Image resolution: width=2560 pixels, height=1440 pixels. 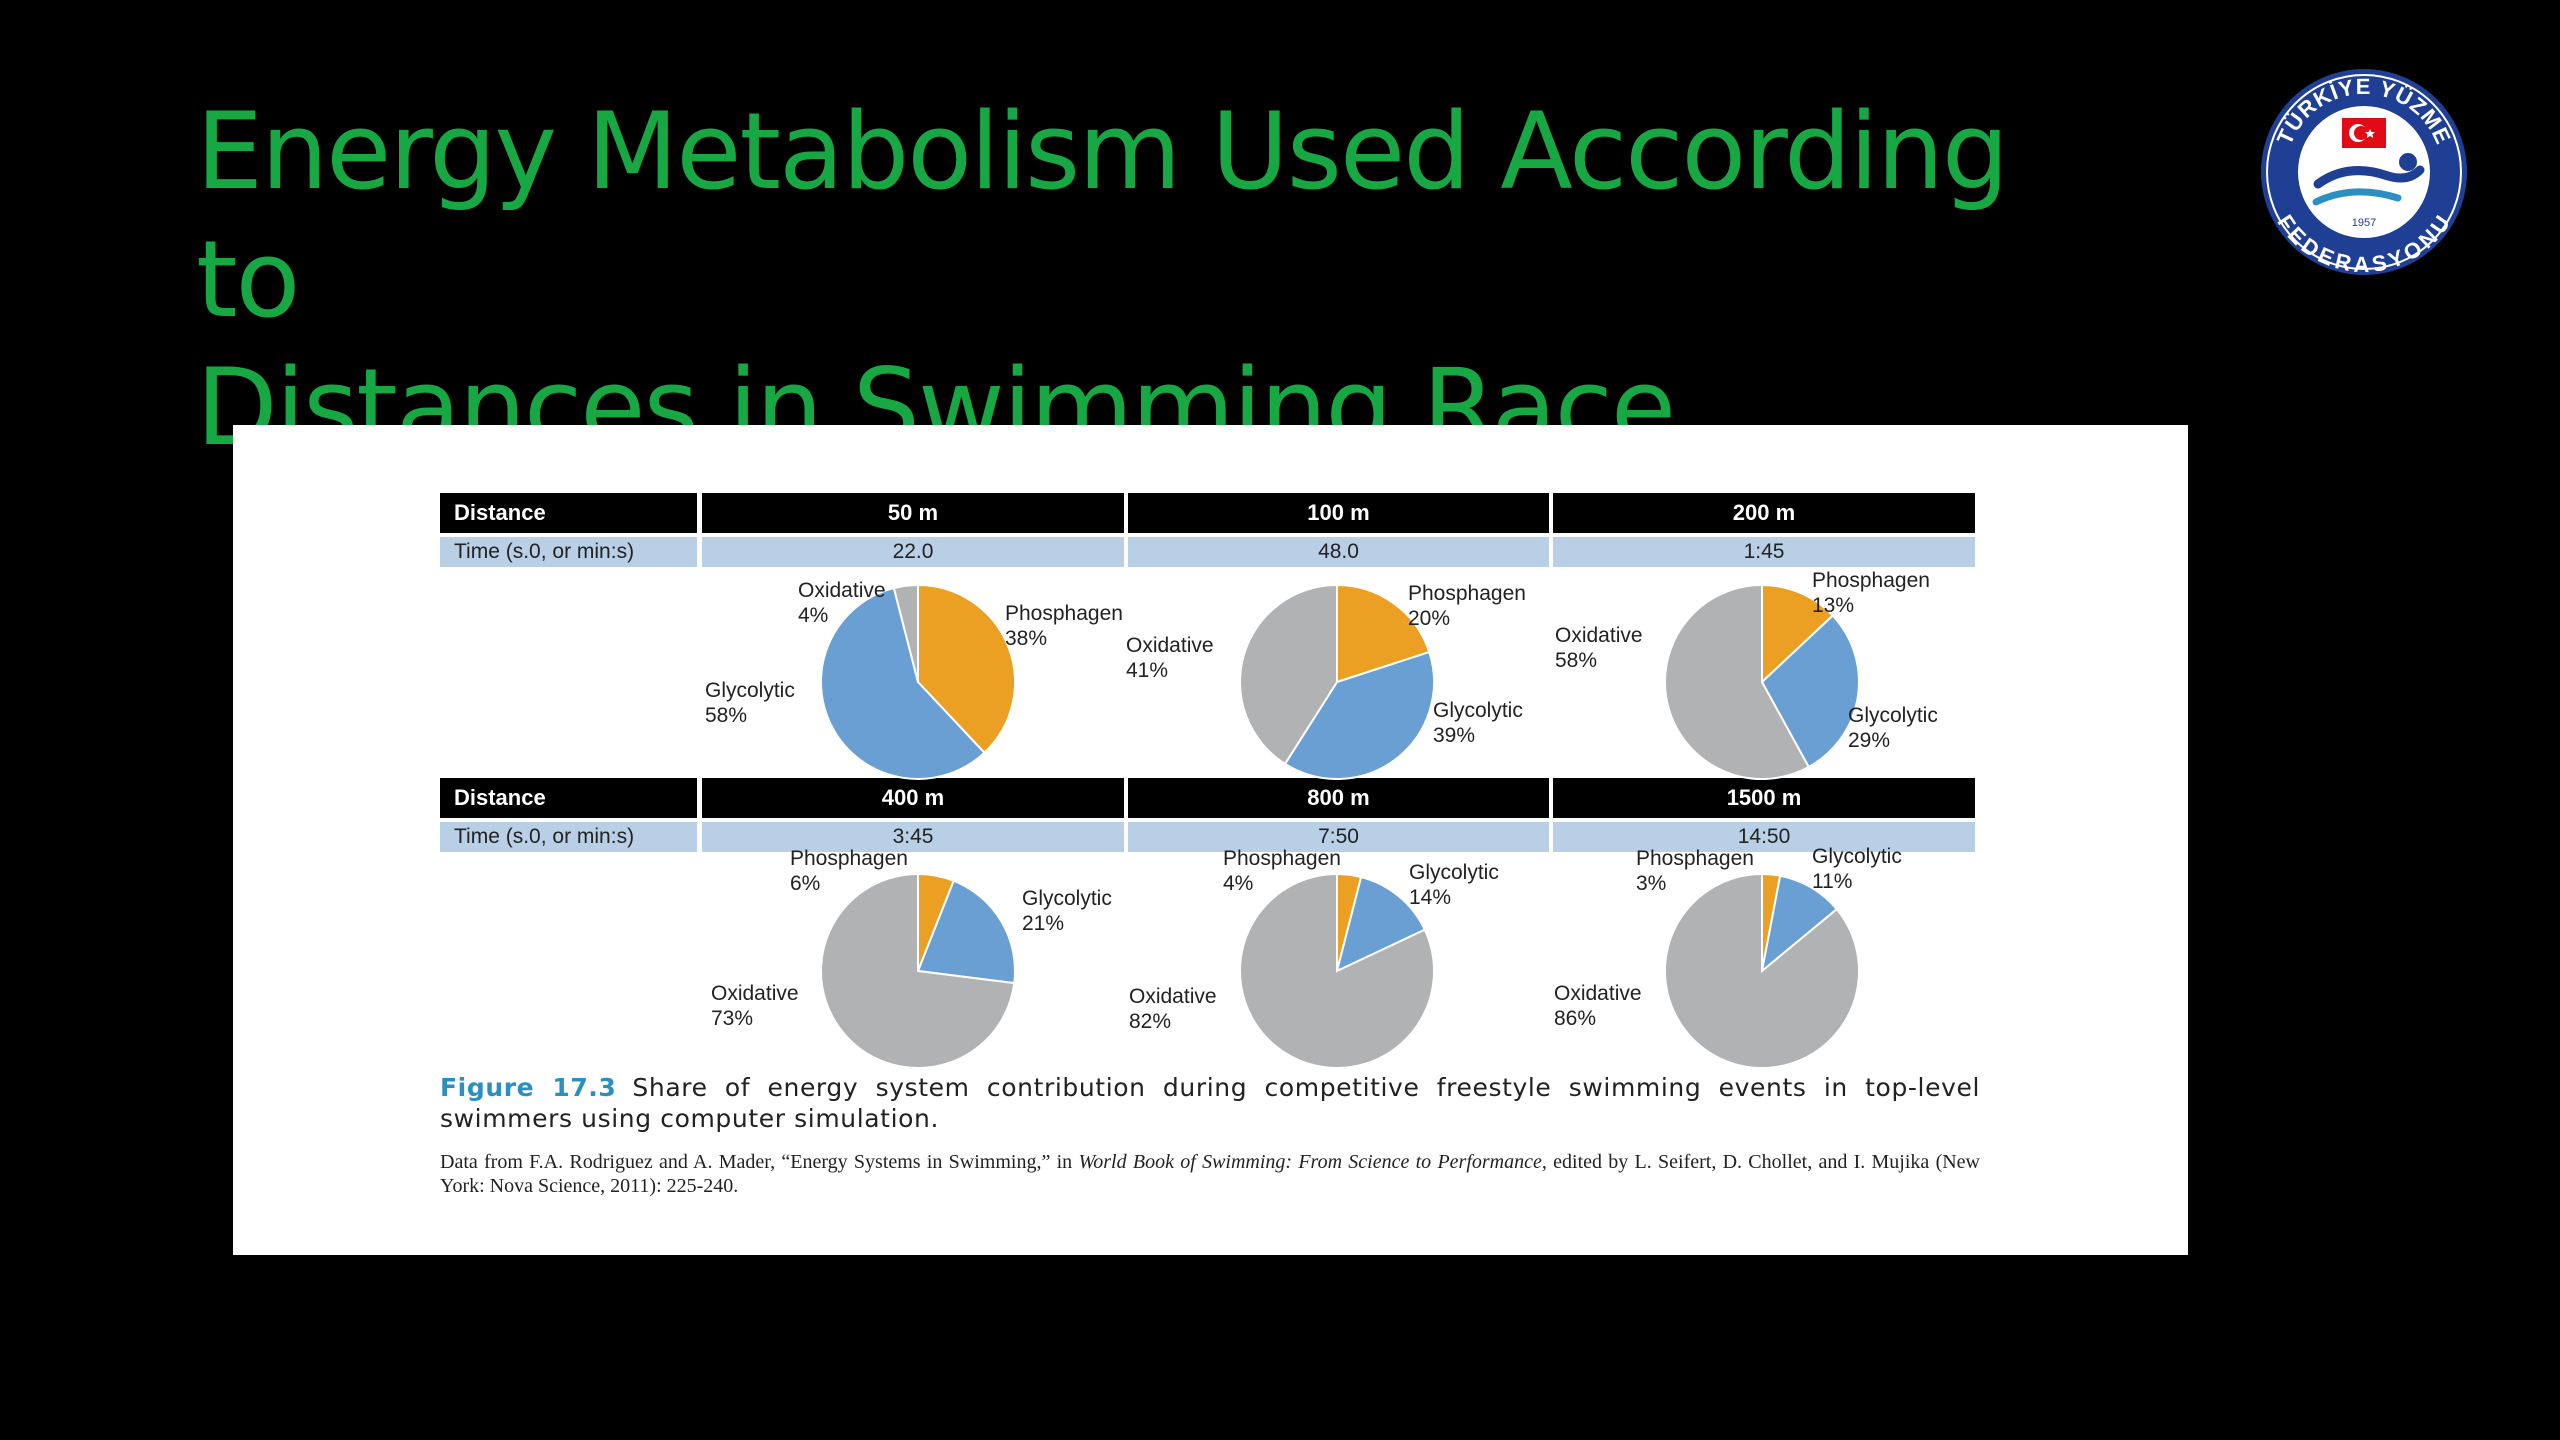 What do you see at coordinates (1338, 513) in the screenshot?
I see `distance-cell: 100 m` at bounding box center [1338, 513].